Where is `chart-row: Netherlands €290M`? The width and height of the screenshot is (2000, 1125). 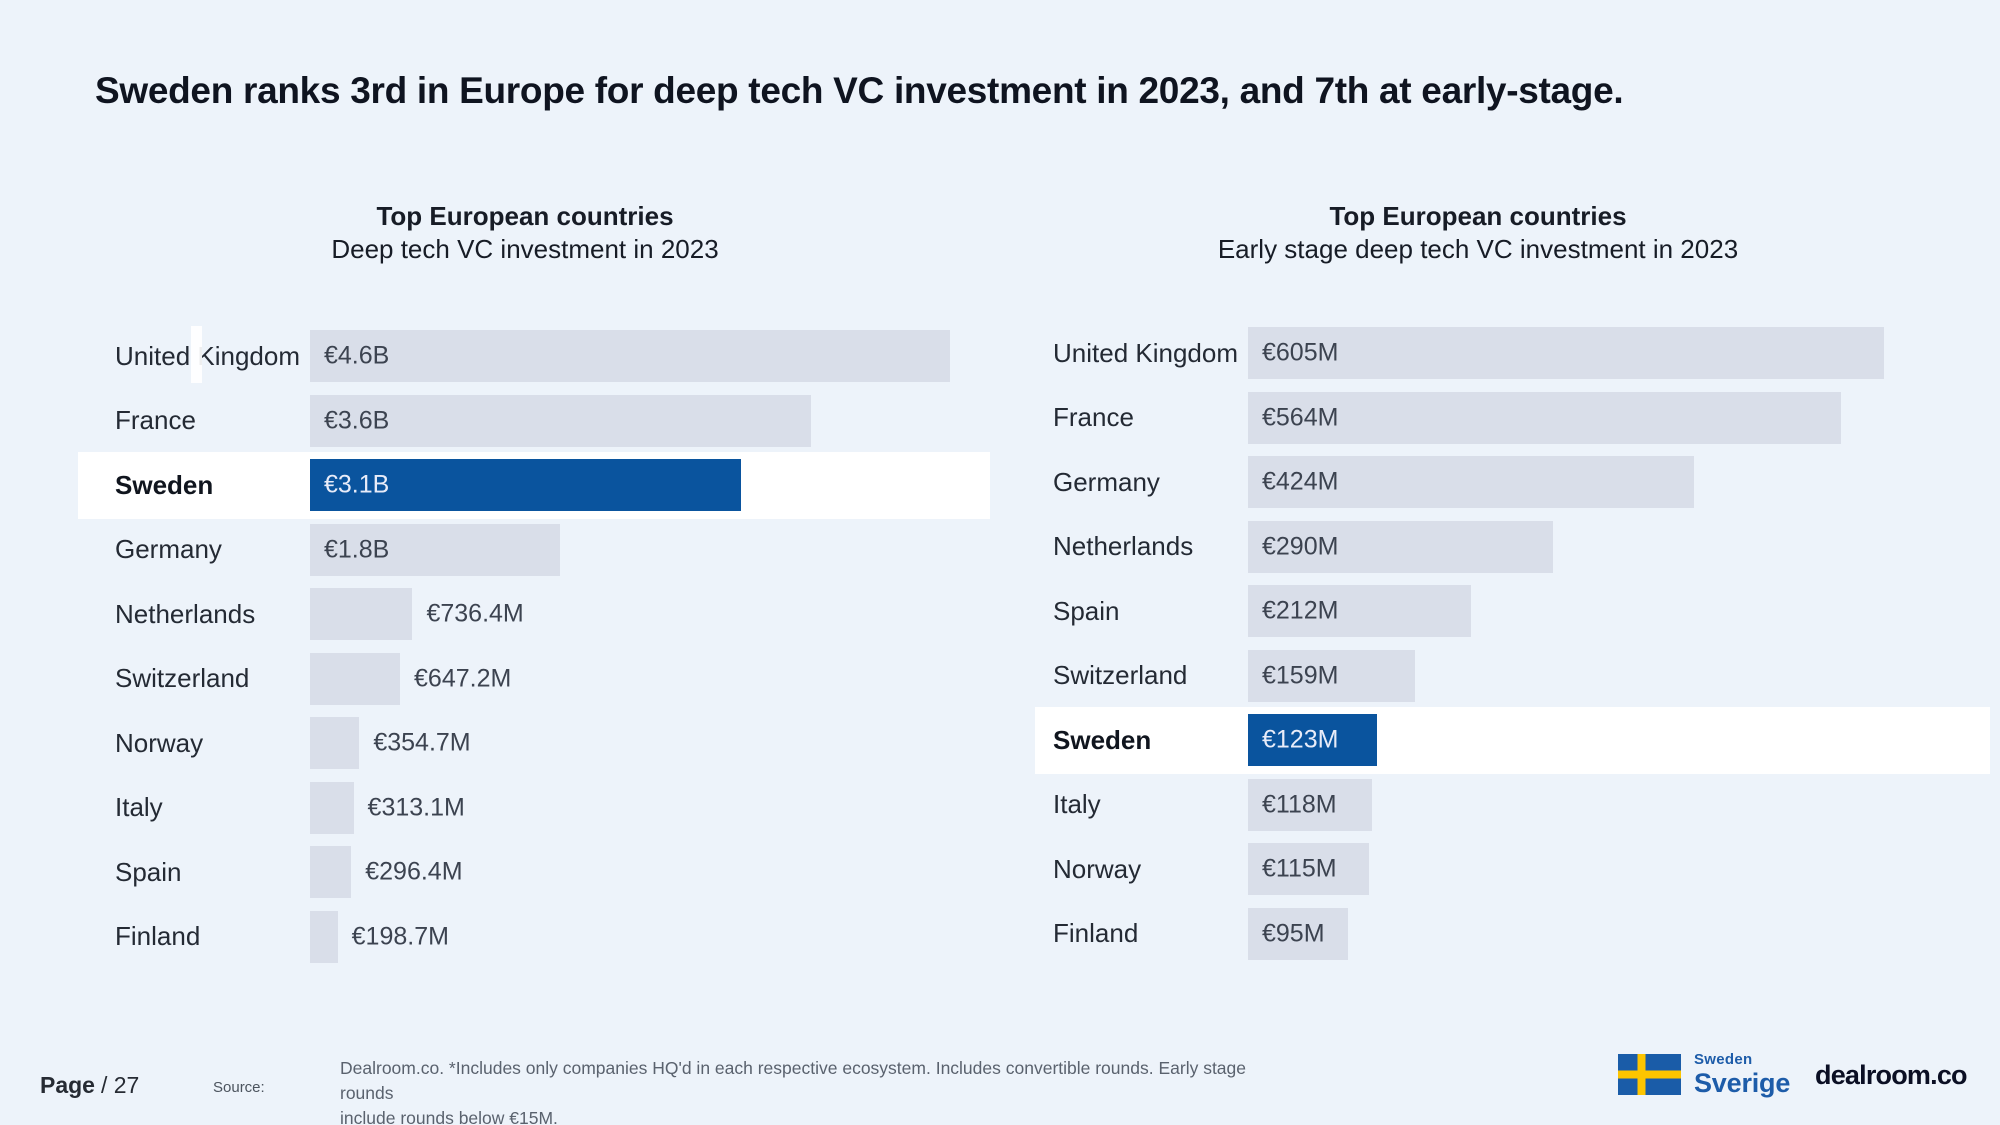 chart-row: Netherlands €290M is located at coordinates (1521, 547).